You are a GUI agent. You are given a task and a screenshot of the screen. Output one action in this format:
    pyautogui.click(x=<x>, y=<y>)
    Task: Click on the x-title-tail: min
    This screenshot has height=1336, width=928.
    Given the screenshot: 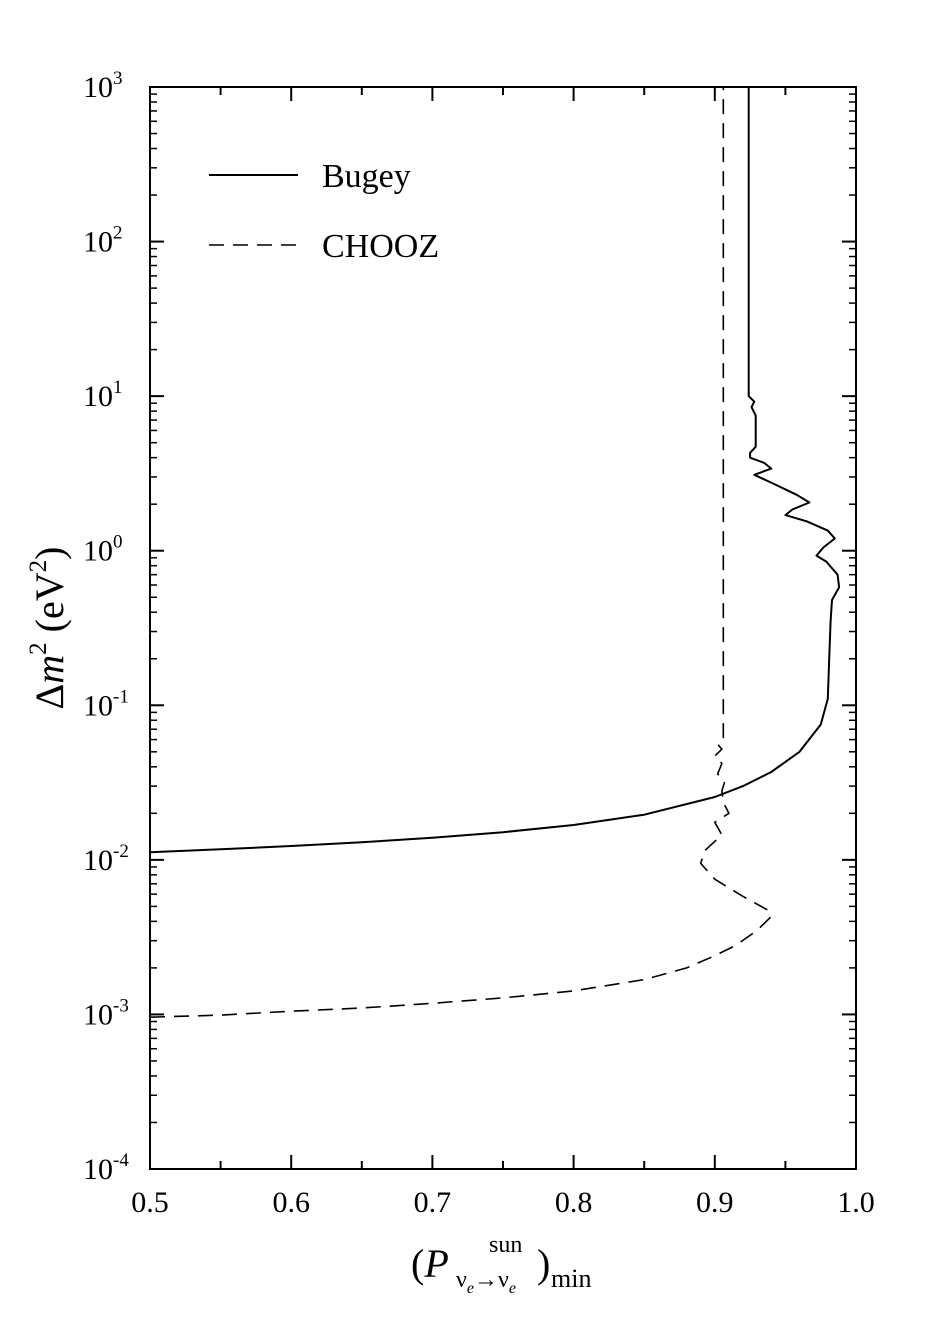 What is the action you would take?
    pyautogui.click(x=571, y=1278)
    